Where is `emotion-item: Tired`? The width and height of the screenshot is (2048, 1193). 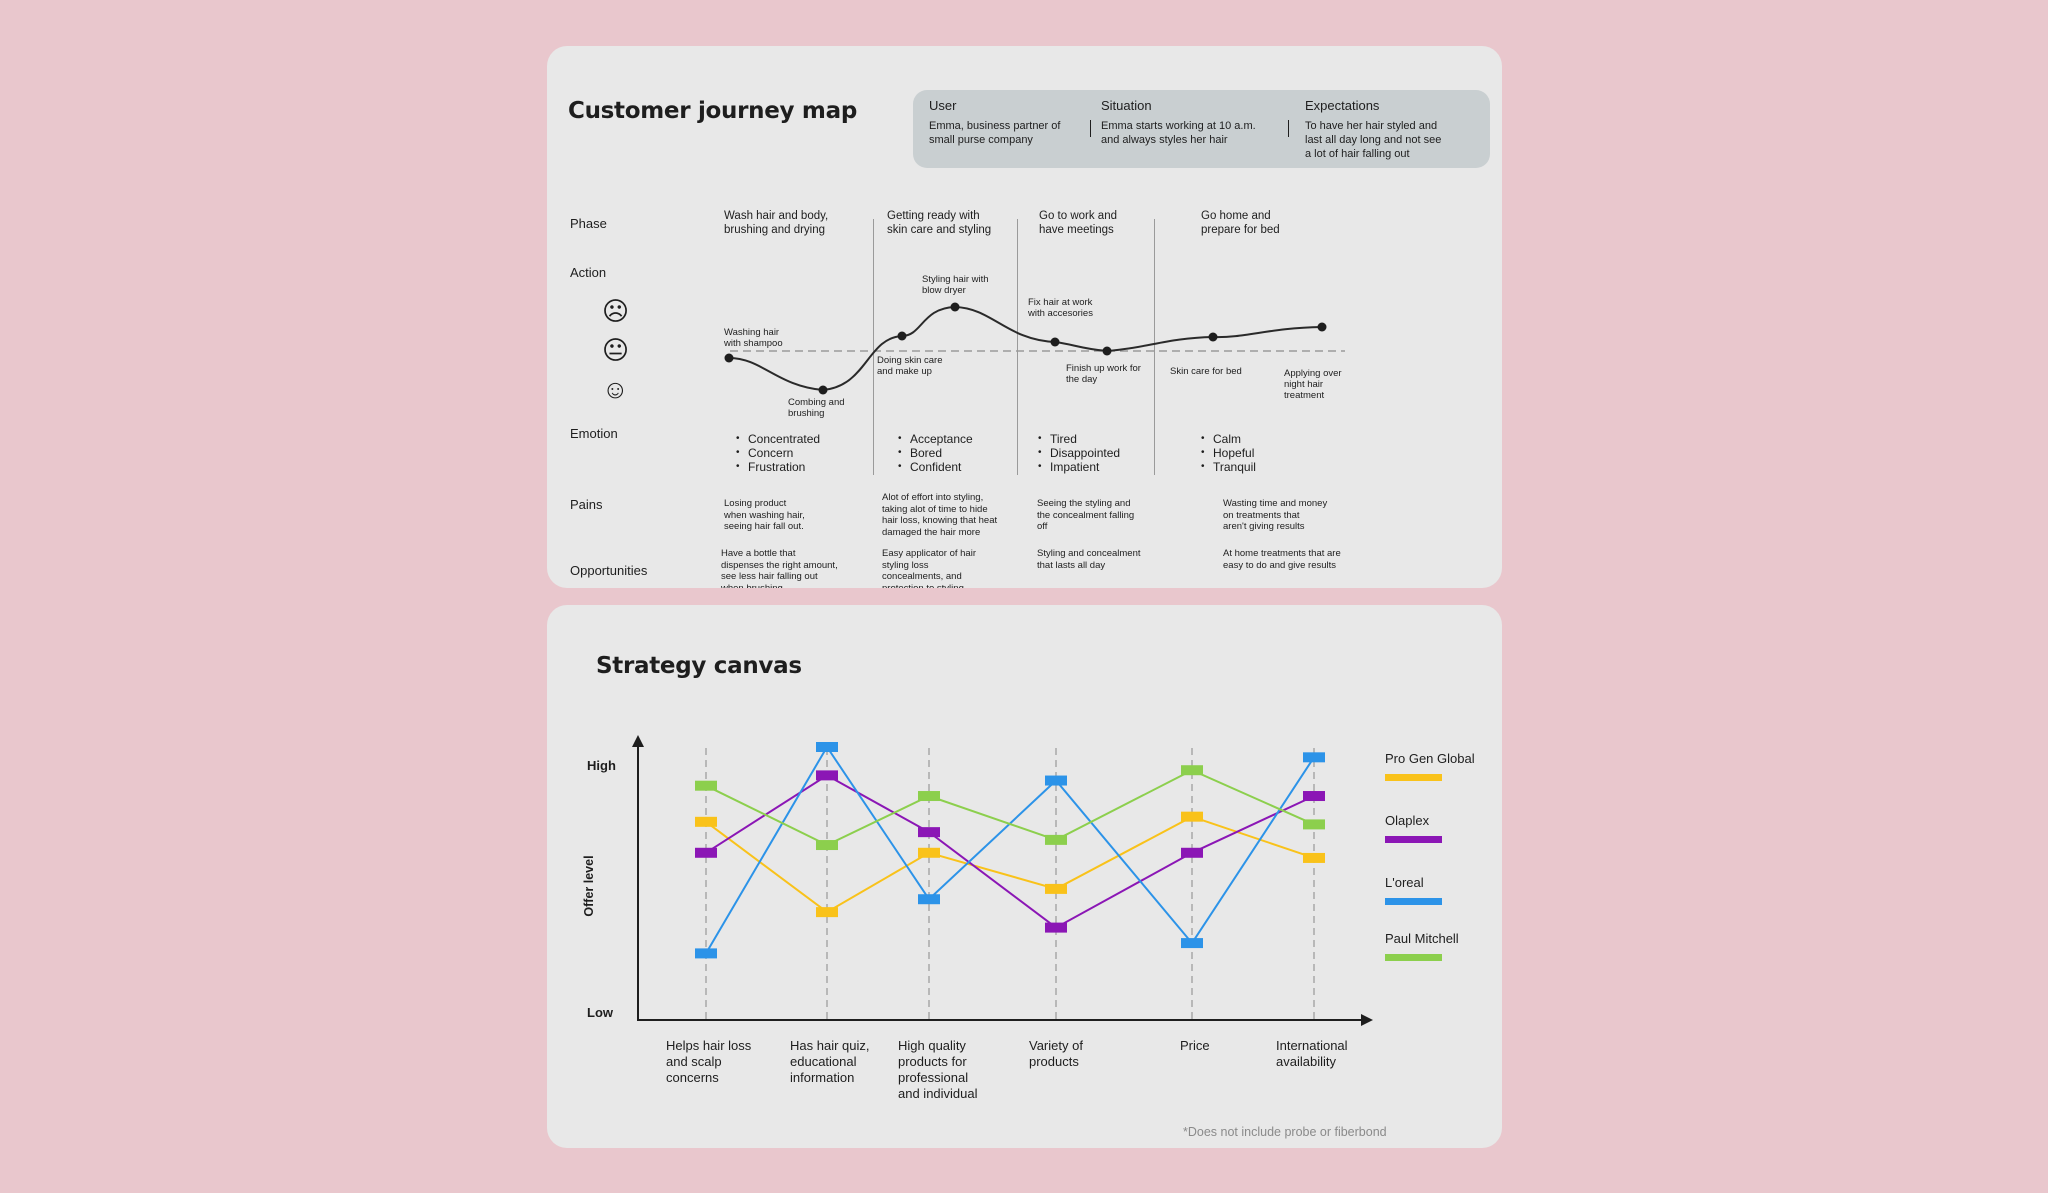 emotion-item: Tired is located at coordinates (1079, 439).